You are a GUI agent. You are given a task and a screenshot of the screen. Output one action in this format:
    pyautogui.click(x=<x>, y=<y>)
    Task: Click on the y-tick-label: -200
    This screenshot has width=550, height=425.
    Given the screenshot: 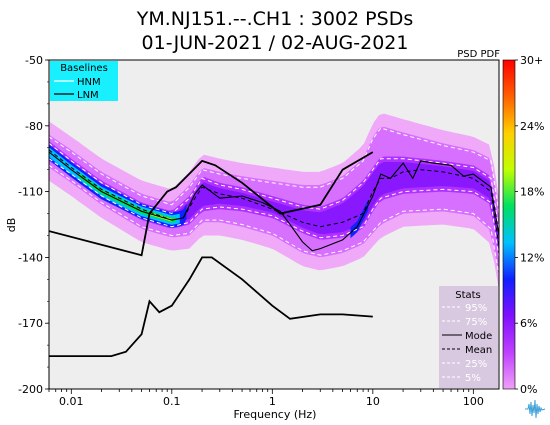 What is the action you would take?
    pyautogui.click(x=30, y=389)
    